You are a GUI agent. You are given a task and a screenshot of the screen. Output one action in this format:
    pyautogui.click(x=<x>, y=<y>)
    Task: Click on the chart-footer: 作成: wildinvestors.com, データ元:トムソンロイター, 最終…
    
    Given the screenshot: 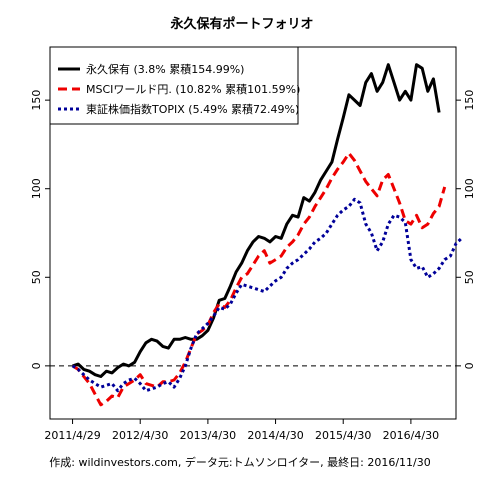 What is the action you would take?
    pyautogui.click(x=239, y=462)
    